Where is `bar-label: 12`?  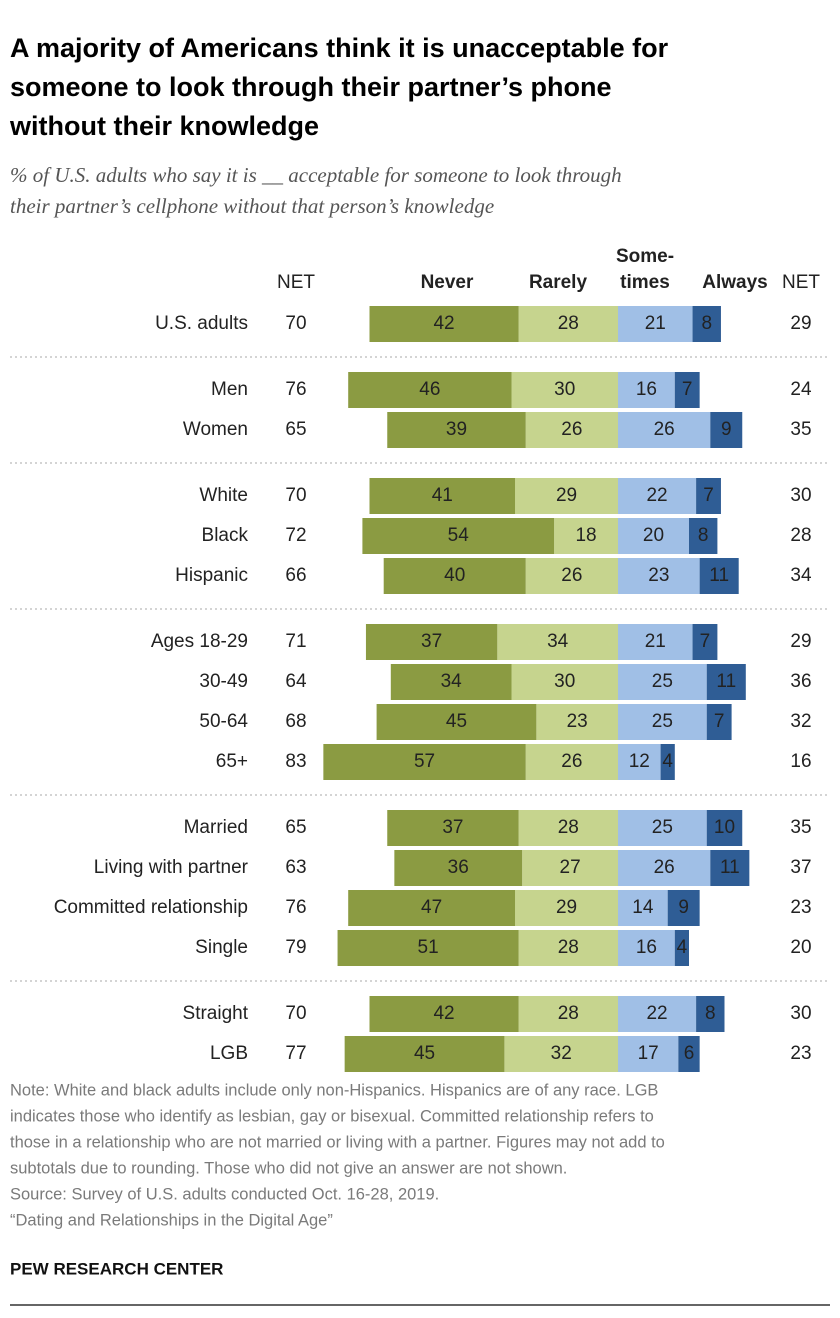 bar-label: 12 is located at coordinates (639, 761).